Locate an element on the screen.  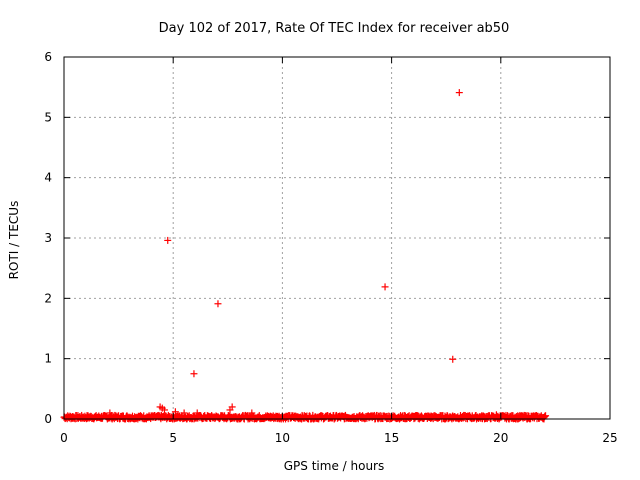
x-tick-label: 25 is located at coordinates (609, 438).